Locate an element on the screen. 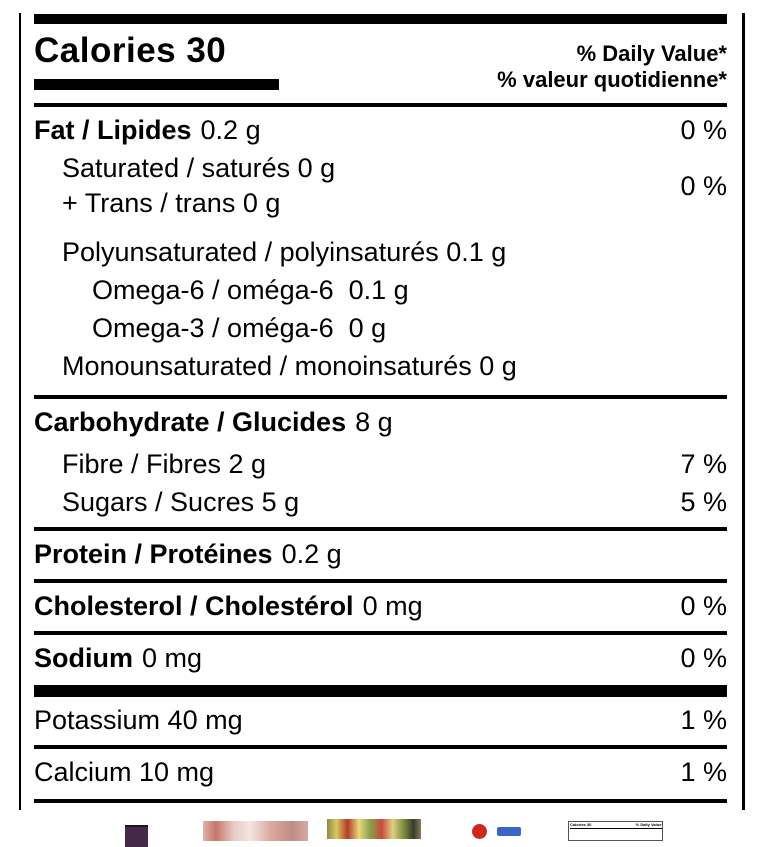 This screenshot has height=847, width=770. fibre-text: Fibre / Fibres 2 g is located at coordinates (164, 464).